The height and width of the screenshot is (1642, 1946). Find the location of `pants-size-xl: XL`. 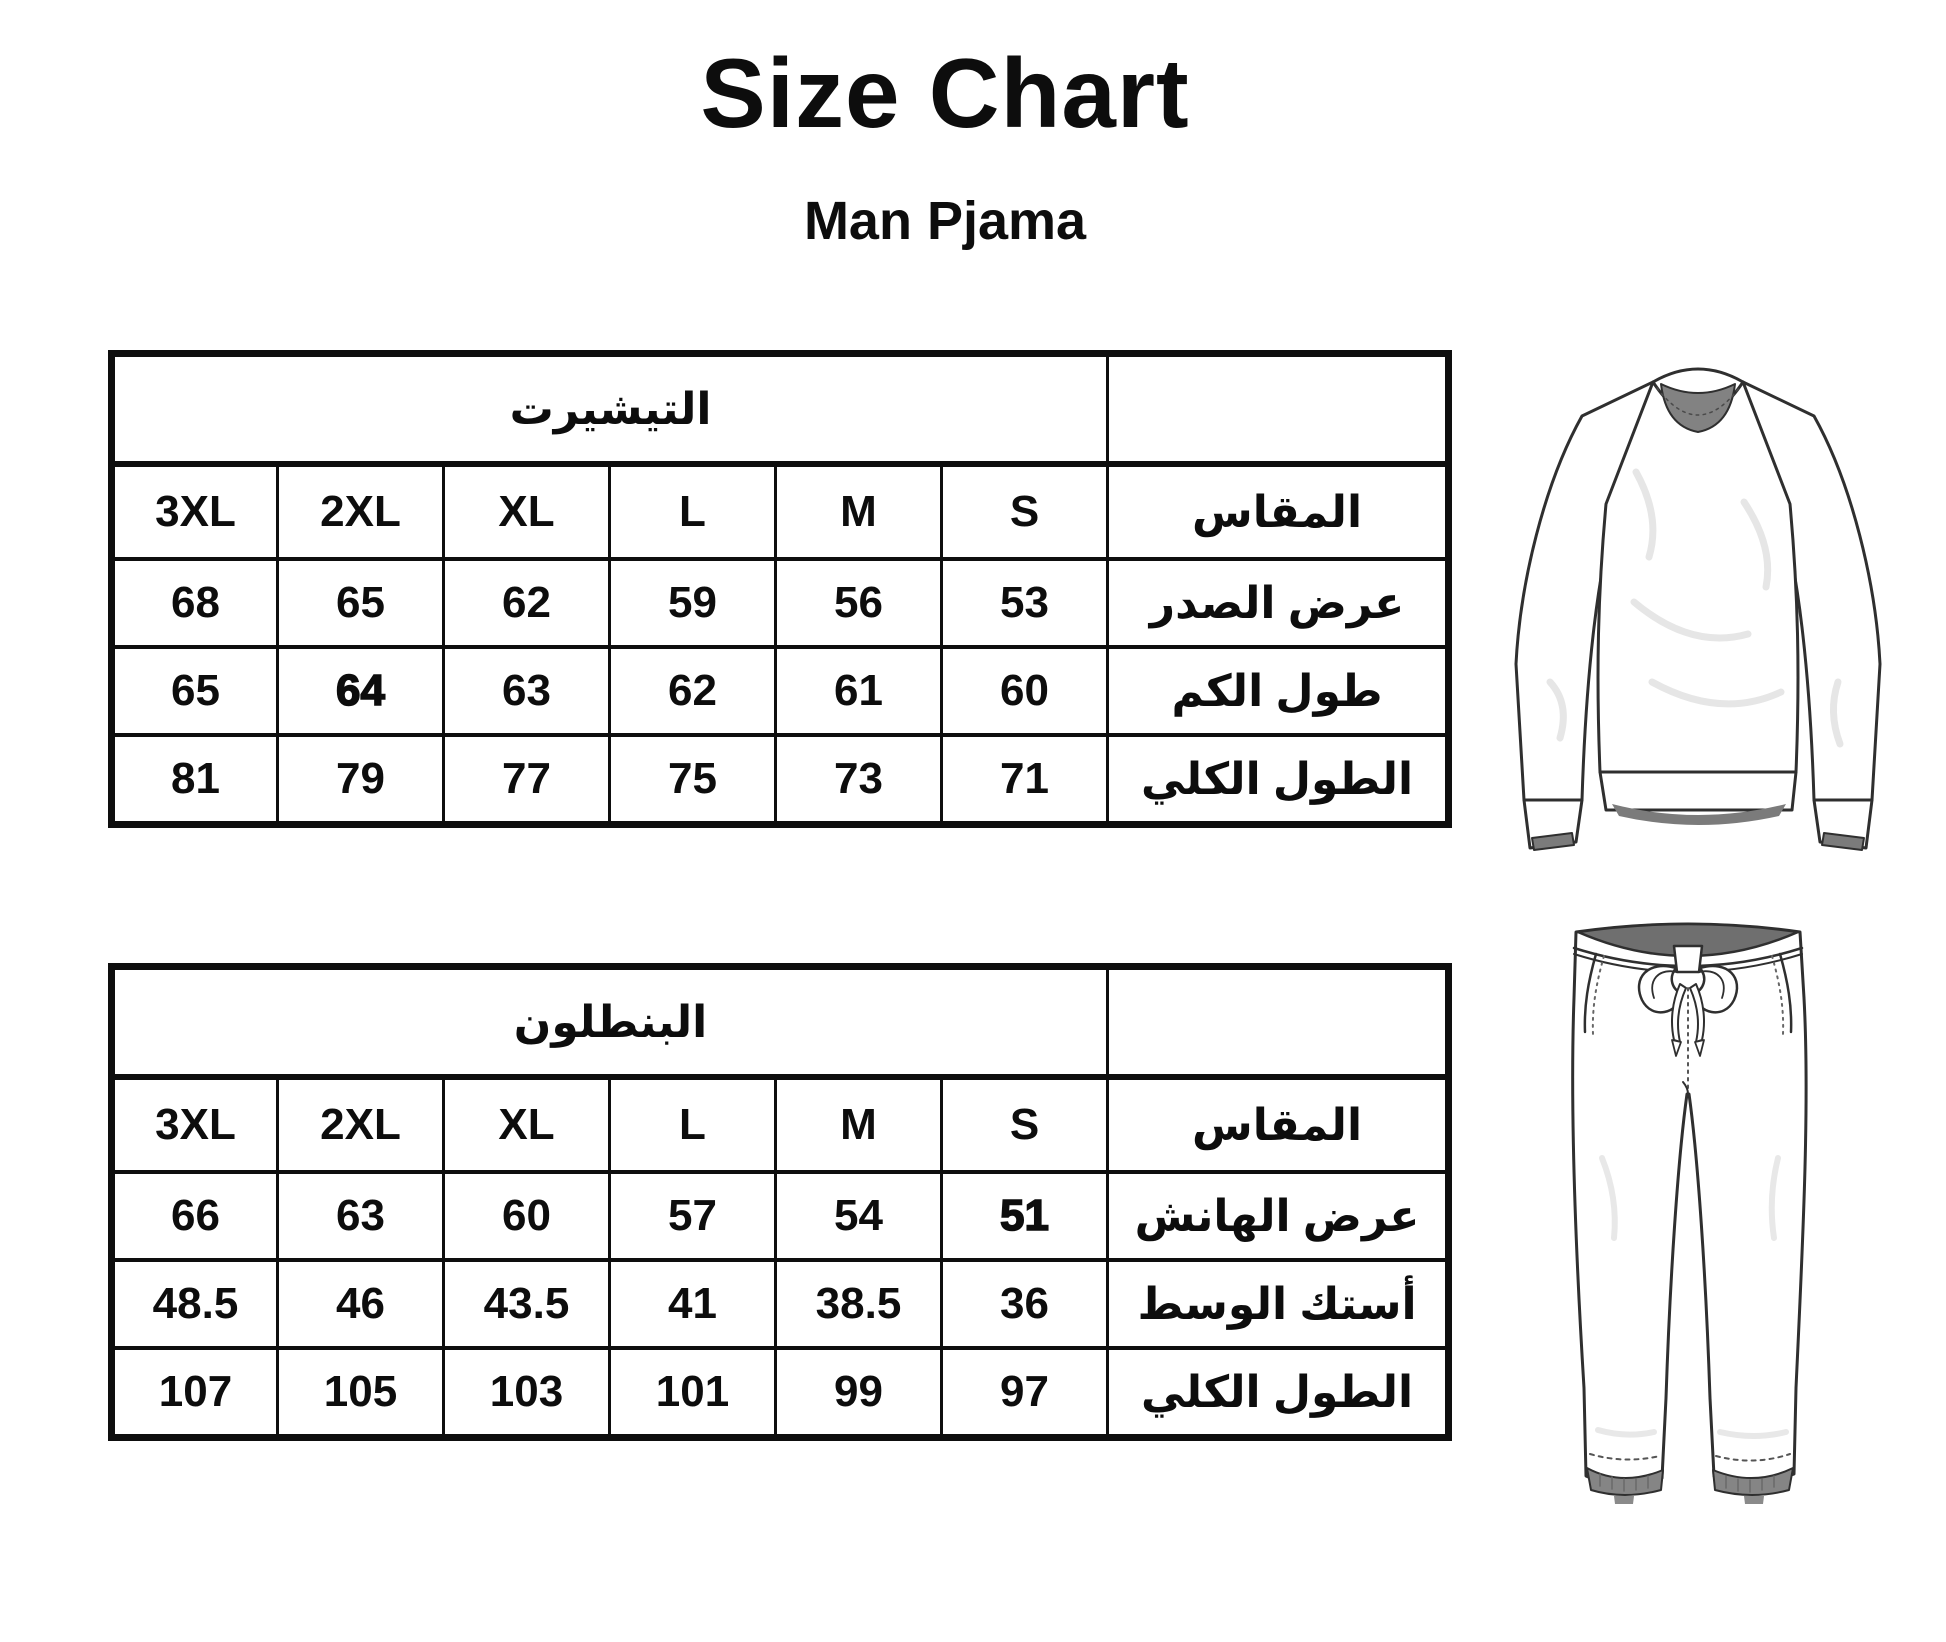

pants-size-xl: XL is located at coordinates (526, 1124).